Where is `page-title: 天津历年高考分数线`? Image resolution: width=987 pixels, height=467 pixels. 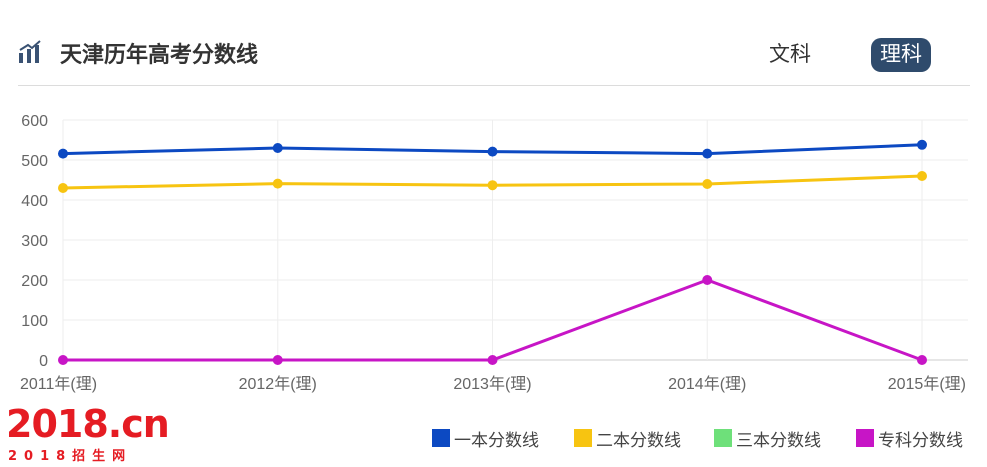
page-title: 天津历年高考分数线 is located at coordinates (159, 54).